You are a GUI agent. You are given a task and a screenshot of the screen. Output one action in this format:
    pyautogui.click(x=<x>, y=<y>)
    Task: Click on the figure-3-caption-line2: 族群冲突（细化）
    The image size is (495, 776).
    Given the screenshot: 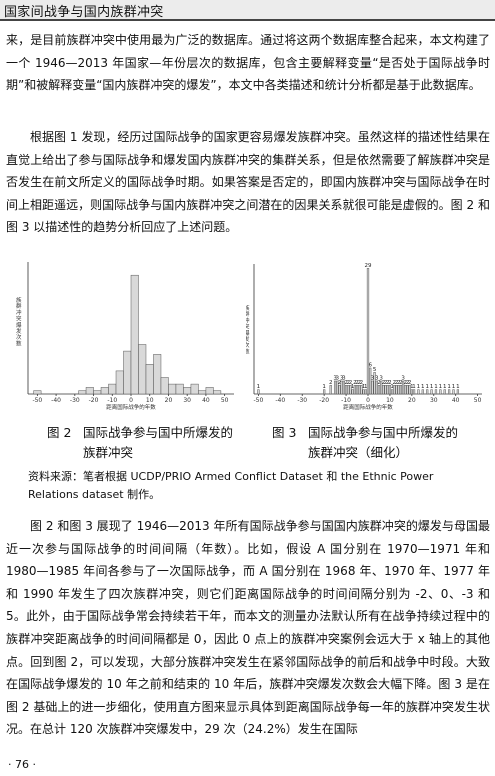 What is the action you would take?
    pyautogui.click(x=358, y=452)
    